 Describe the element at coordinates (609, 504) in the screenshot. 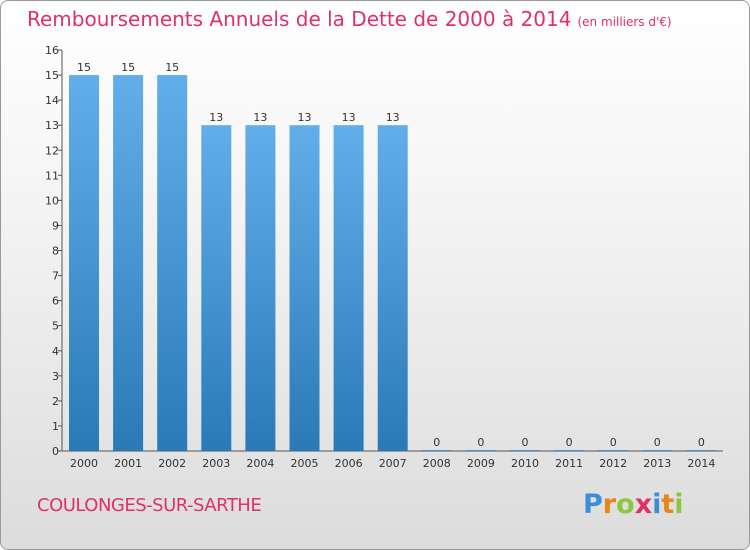

I see `logo-letter: r` at that location.